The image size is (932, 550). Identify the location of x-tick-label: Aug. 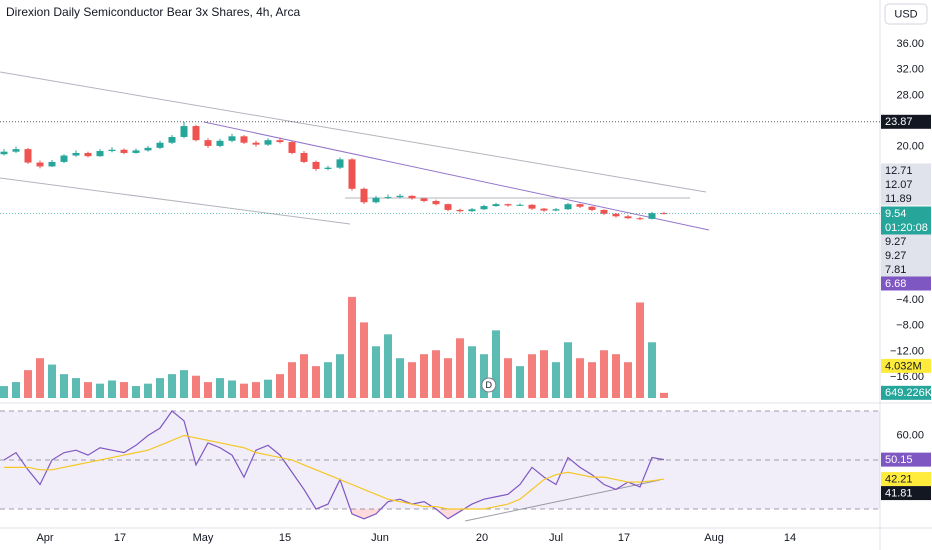
(714, 538).